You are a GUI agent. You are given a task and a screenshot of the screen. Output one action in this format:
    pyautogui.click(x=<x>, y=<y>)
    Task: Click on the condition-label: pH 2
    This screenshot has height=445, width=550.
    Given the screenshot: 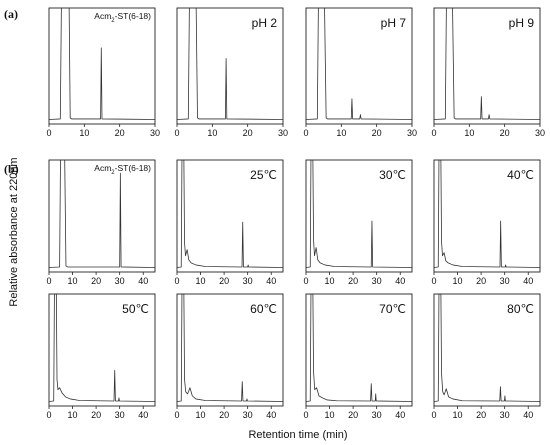 What is the action you would take?
    pyautogui.click(x=265, y=23)
    